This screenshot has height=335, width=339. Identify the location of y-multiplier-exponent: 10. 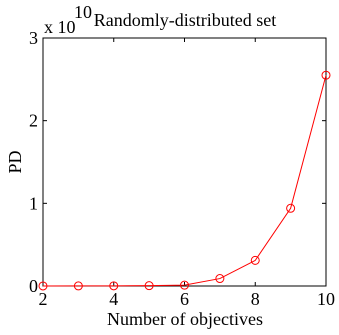
(83, 12).